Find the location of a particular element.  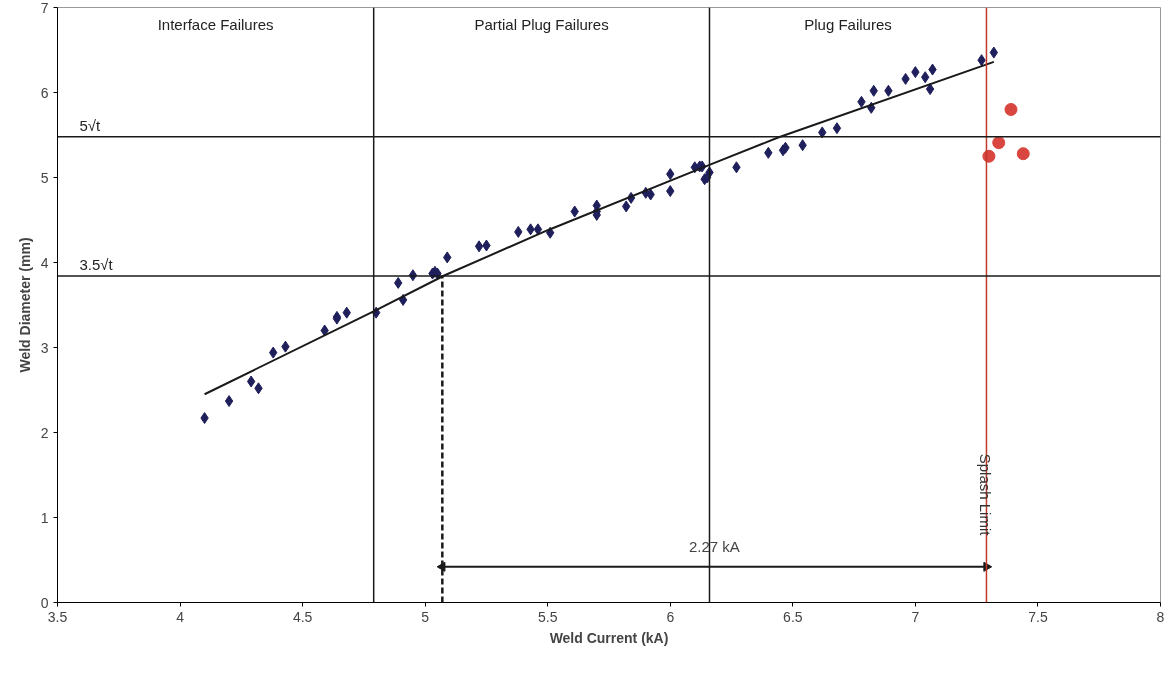

y-tick-label: 5 is located at coordinates (44, 177).